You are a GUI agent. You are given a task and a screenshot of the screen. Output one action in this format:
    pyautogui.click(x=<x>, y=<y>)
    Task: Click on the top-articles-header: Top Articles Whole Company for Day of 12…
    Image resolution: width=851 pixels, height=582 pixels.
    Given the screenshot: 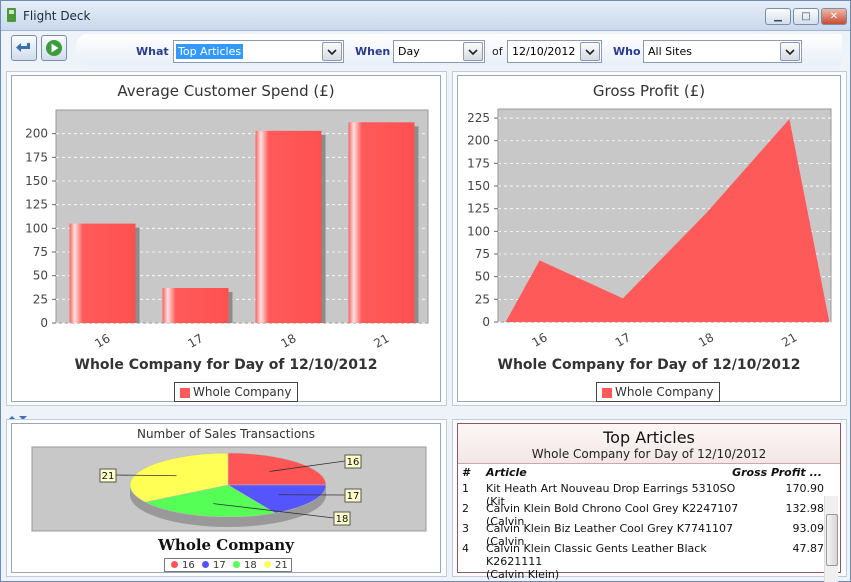 What is the action you would take?
    pyautogui.click(x=649, y=444)
    